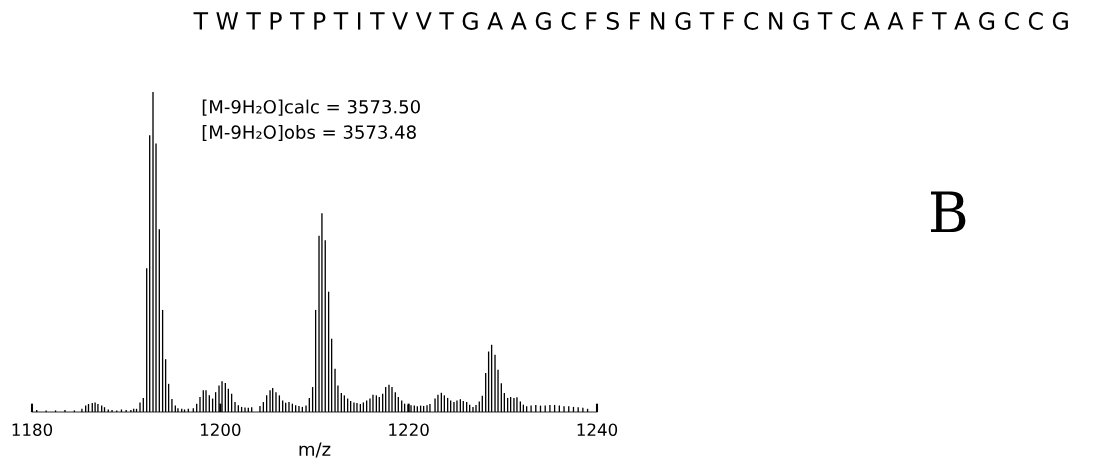 The width and height of the screenshot is (1118, 461). What do you see at coordinates (597, 430) in the screenshot?
I see `x-tick-label: 1240` at bounding box center [597, 430].